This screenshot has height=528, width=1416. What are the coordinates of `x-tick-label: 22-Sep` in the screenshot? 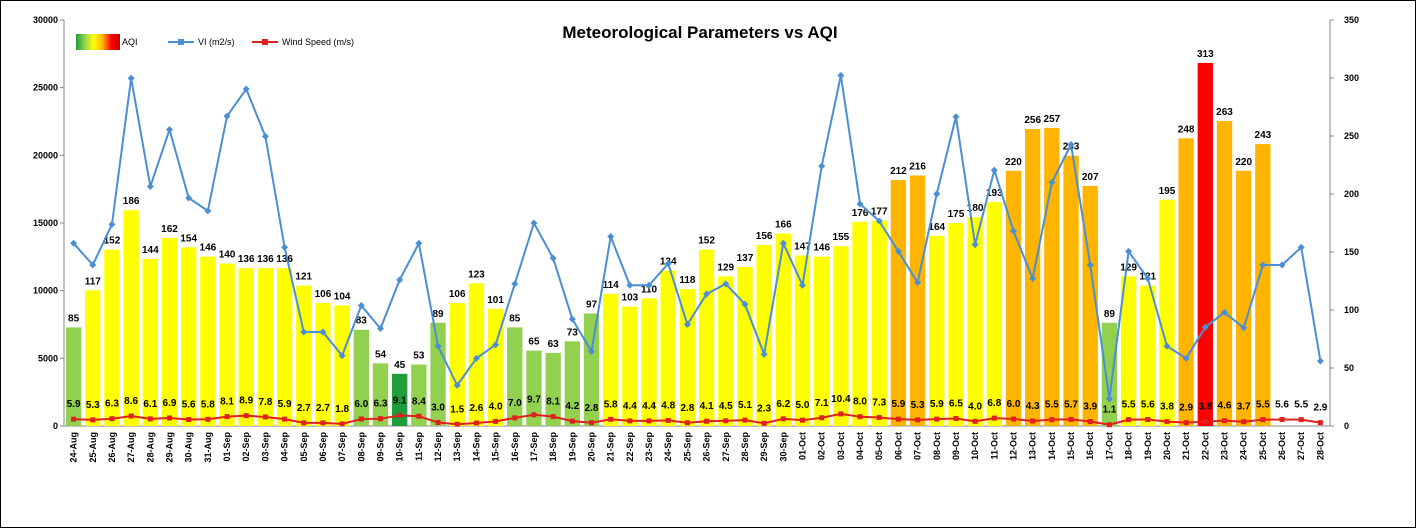 It's located at (630, 446).